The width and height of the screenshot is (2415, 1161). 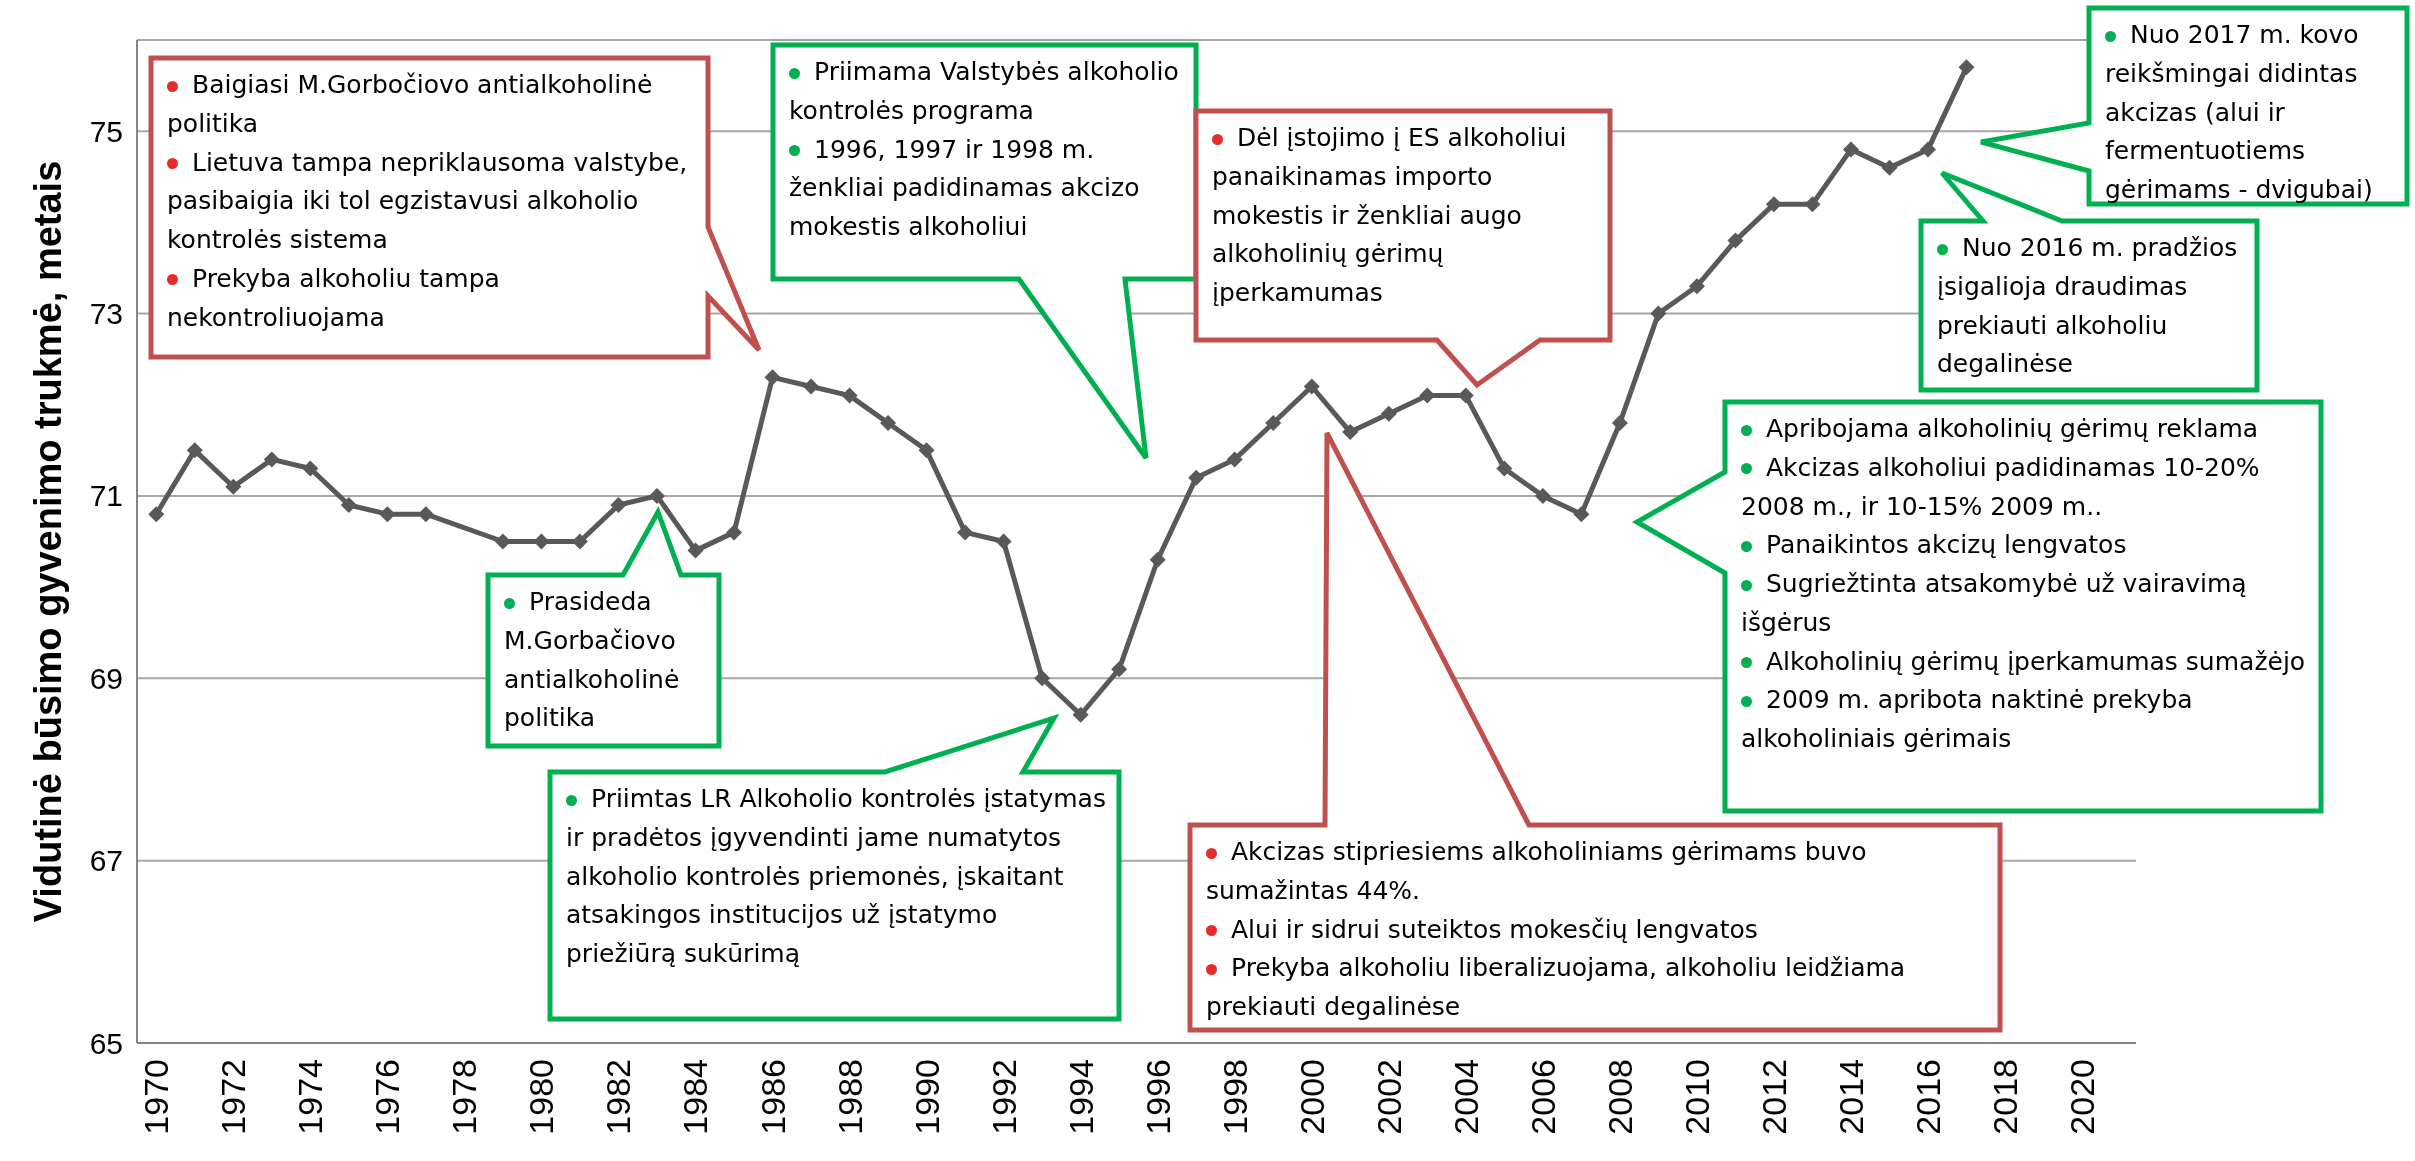 I want to click on x-tick-label: 2000, so click(x=1311, y=1097).